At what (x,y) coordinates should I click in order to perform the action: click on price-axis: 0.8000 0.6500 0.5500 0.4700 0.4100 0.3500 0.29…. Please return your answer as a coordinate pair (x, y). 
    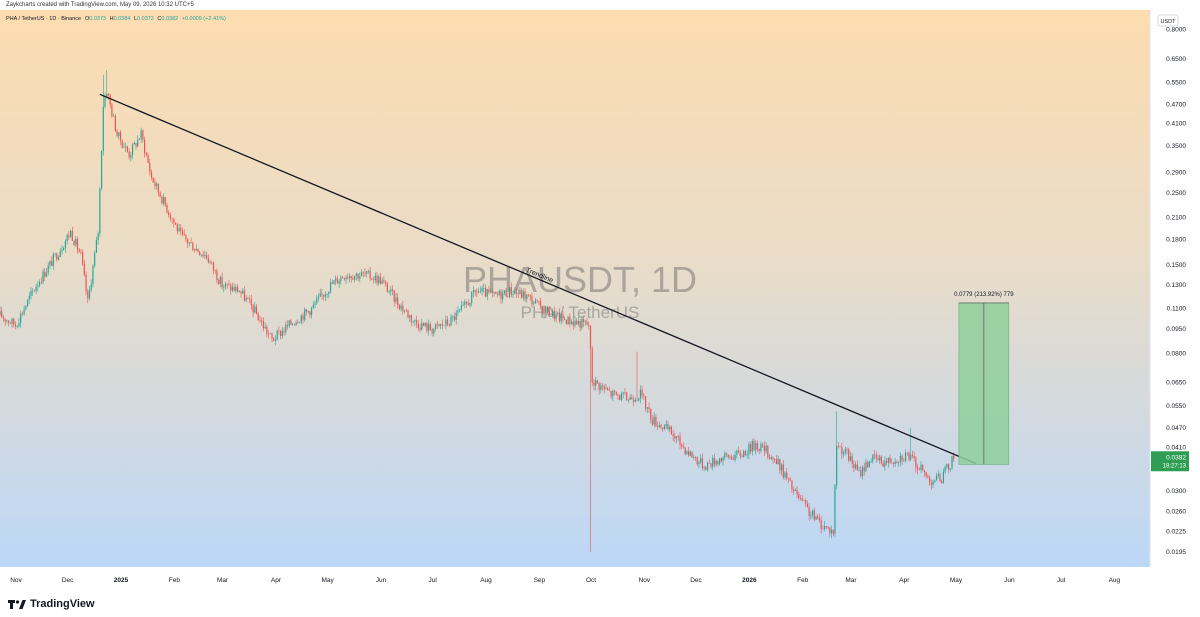
    Looking at the image, I should click on (1176, 291).